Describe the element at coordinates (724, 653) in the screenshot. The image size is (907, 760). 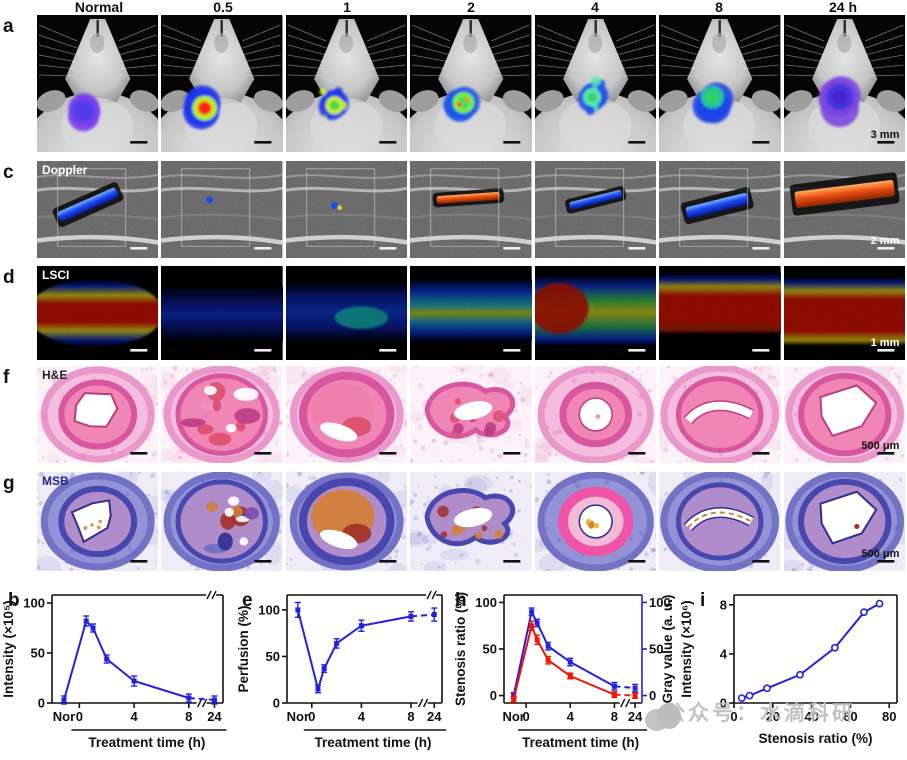
I see `svg-text: 4` at that location.